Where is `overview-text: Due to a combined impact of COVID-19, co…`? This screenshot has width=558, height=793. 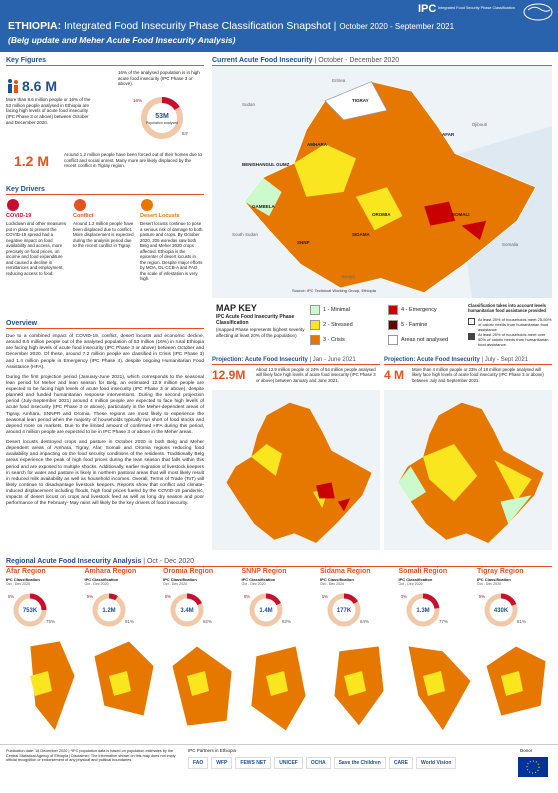 overview-text: Due to a combined impact of COVID-19, co… is located at coordinates (105, 422).